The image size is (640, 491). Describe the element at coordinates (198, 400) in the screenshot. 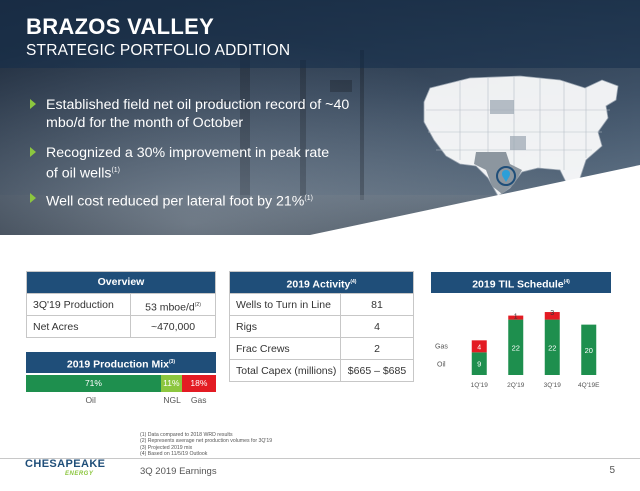

I see `mix-label-gas: Gas` at that location.